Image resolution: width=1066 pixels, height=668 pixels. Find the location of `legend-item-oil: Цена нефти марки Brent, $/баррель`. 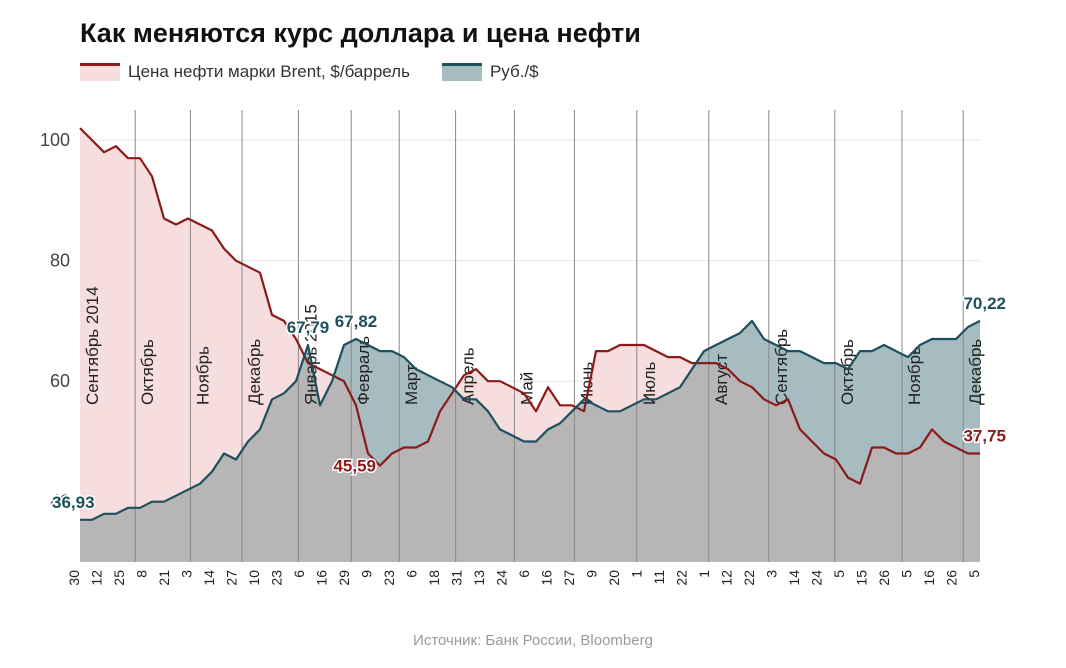

legend-item-oil: Цена нефти марки Brent, $/баррель is located at coordinates (245, 72).